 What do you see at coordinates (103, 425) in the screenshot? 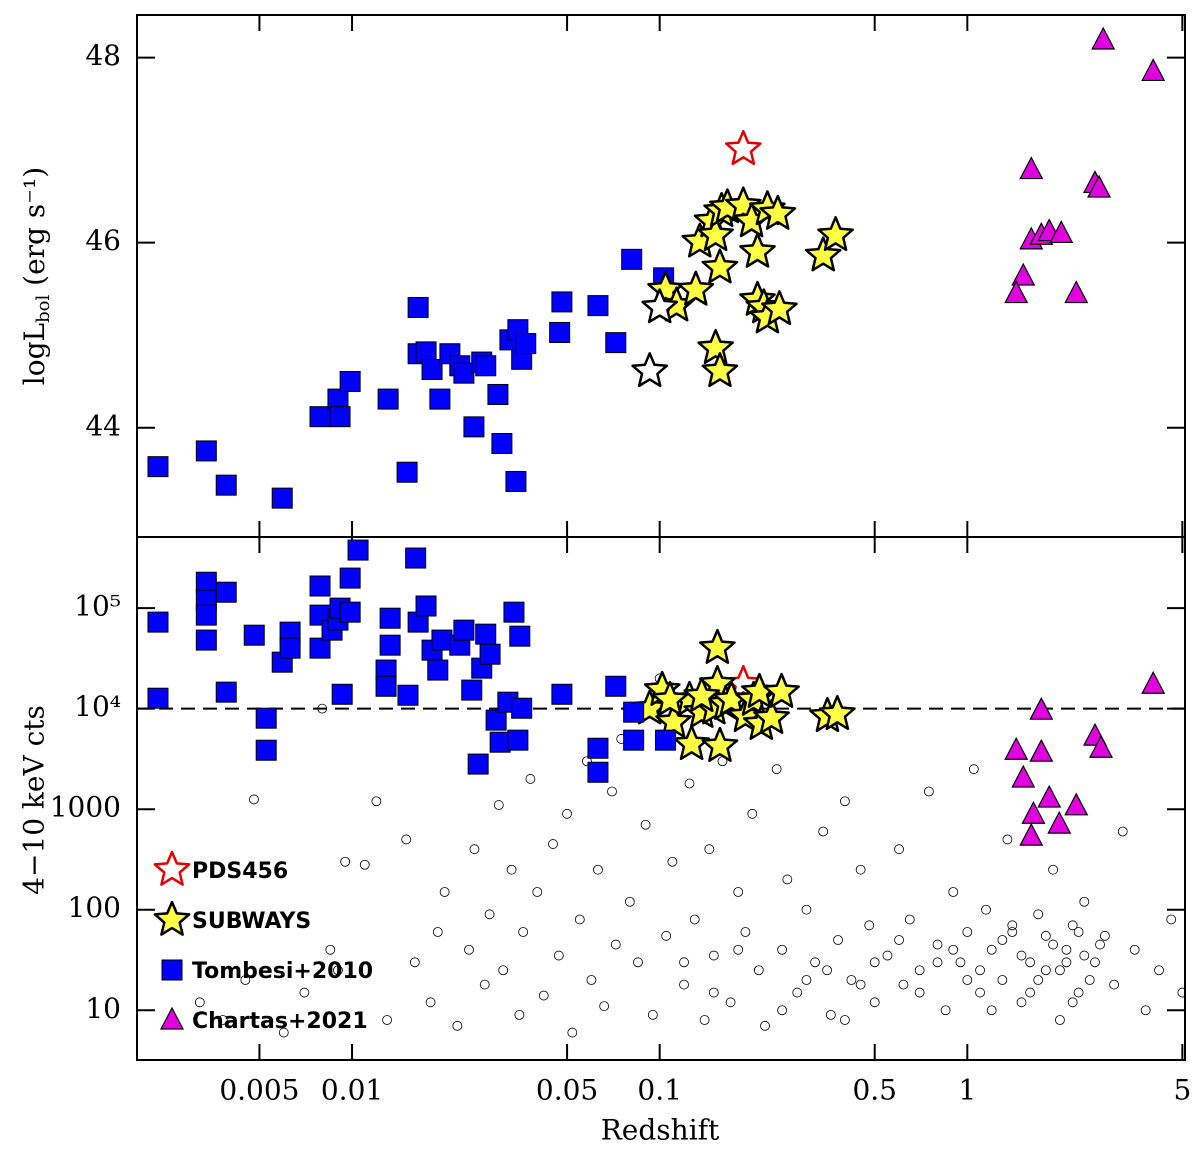
I see `y-tick-label: 44` at bounding box center [103, 425].